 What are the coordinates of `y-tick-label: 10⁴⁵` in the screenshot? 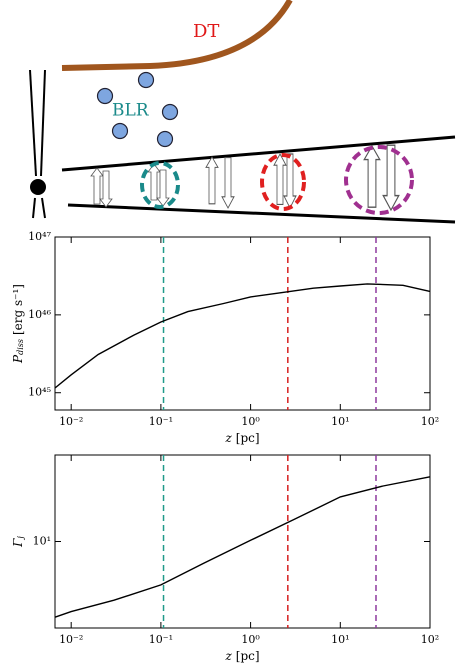 It's located at (39, 392).